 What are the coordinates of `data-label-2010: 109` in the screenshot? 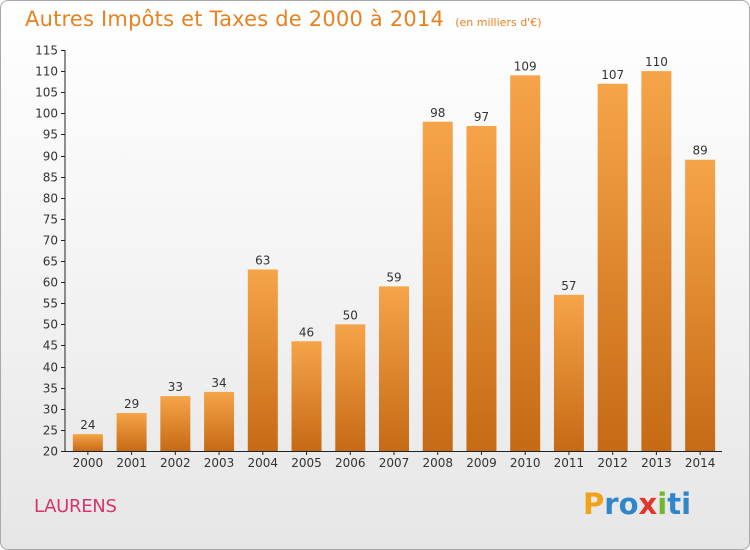 It's located at (525, 66).